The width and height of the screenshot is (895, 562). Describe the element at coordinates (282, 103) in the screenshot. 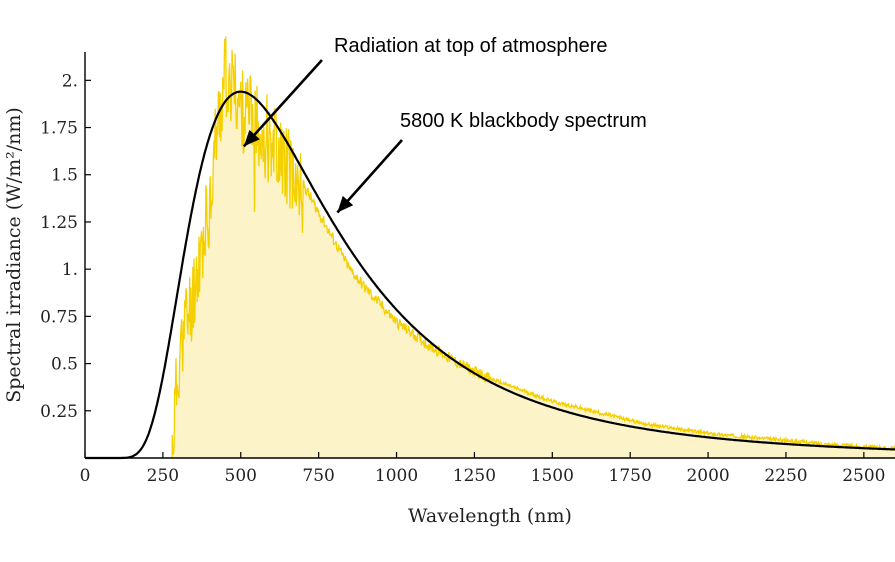

I see `arrow-atmosphere-shaft` at that location.